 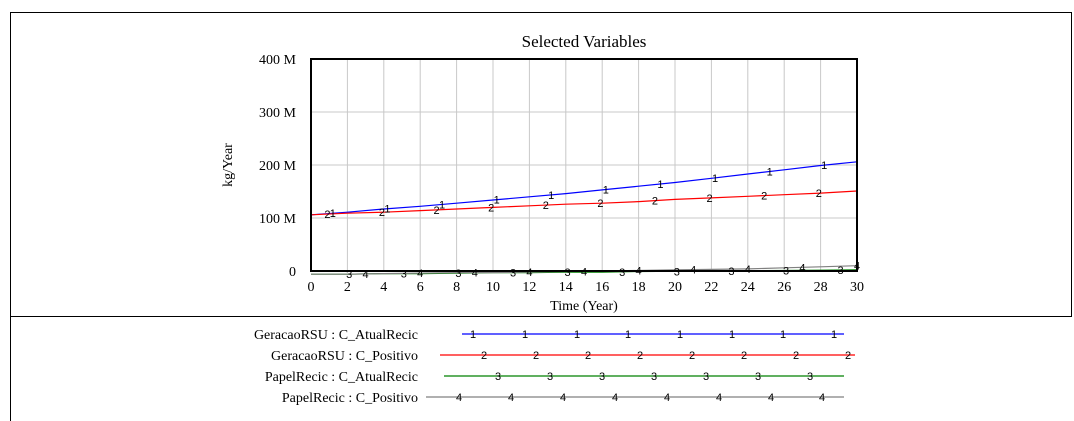 I want to click on x-tick-label: 4, so click(x=383, y=287).